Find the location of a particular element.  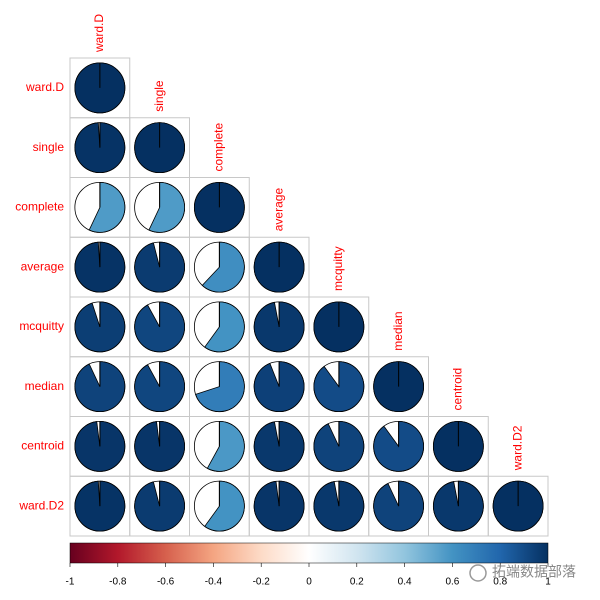

row-label: centroid is located at coordinates (42, 446).